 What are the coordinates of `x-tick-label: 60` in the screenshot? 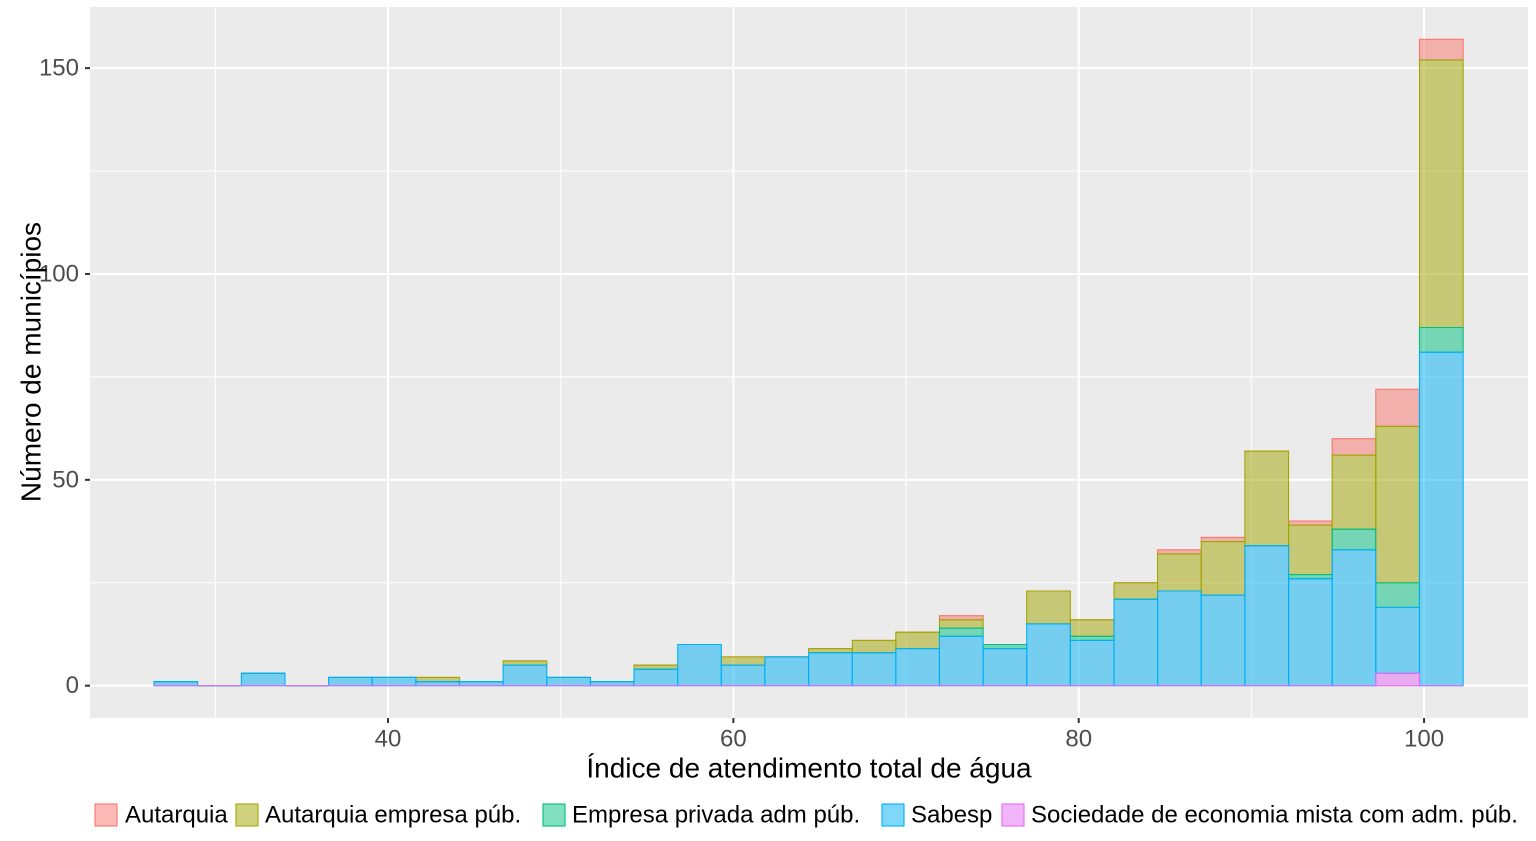 It's located at (733, 739).